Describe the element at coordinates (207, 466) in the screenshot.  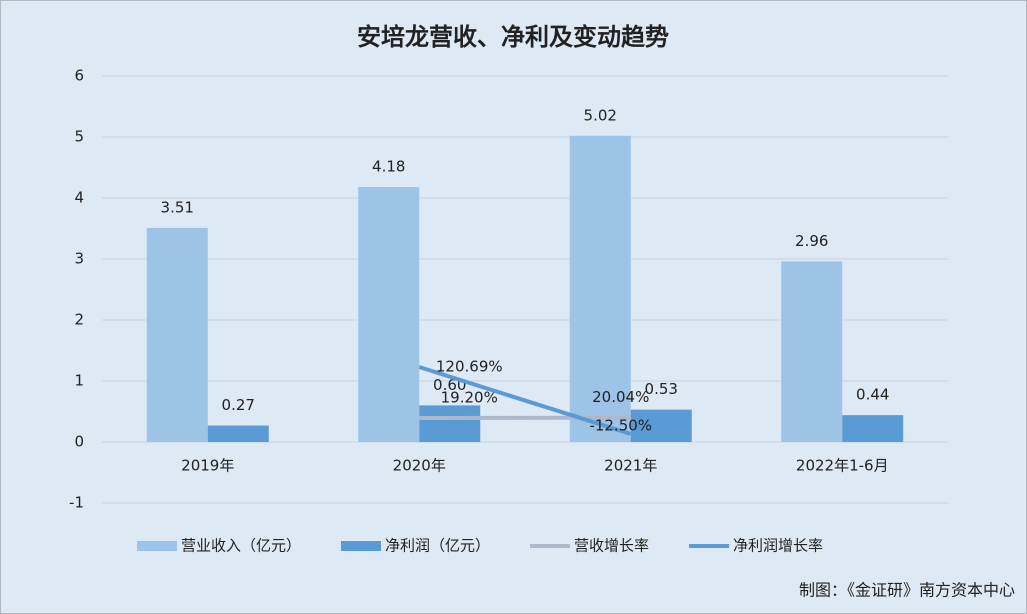
I see `x-tick-label: 2019年` at that location.